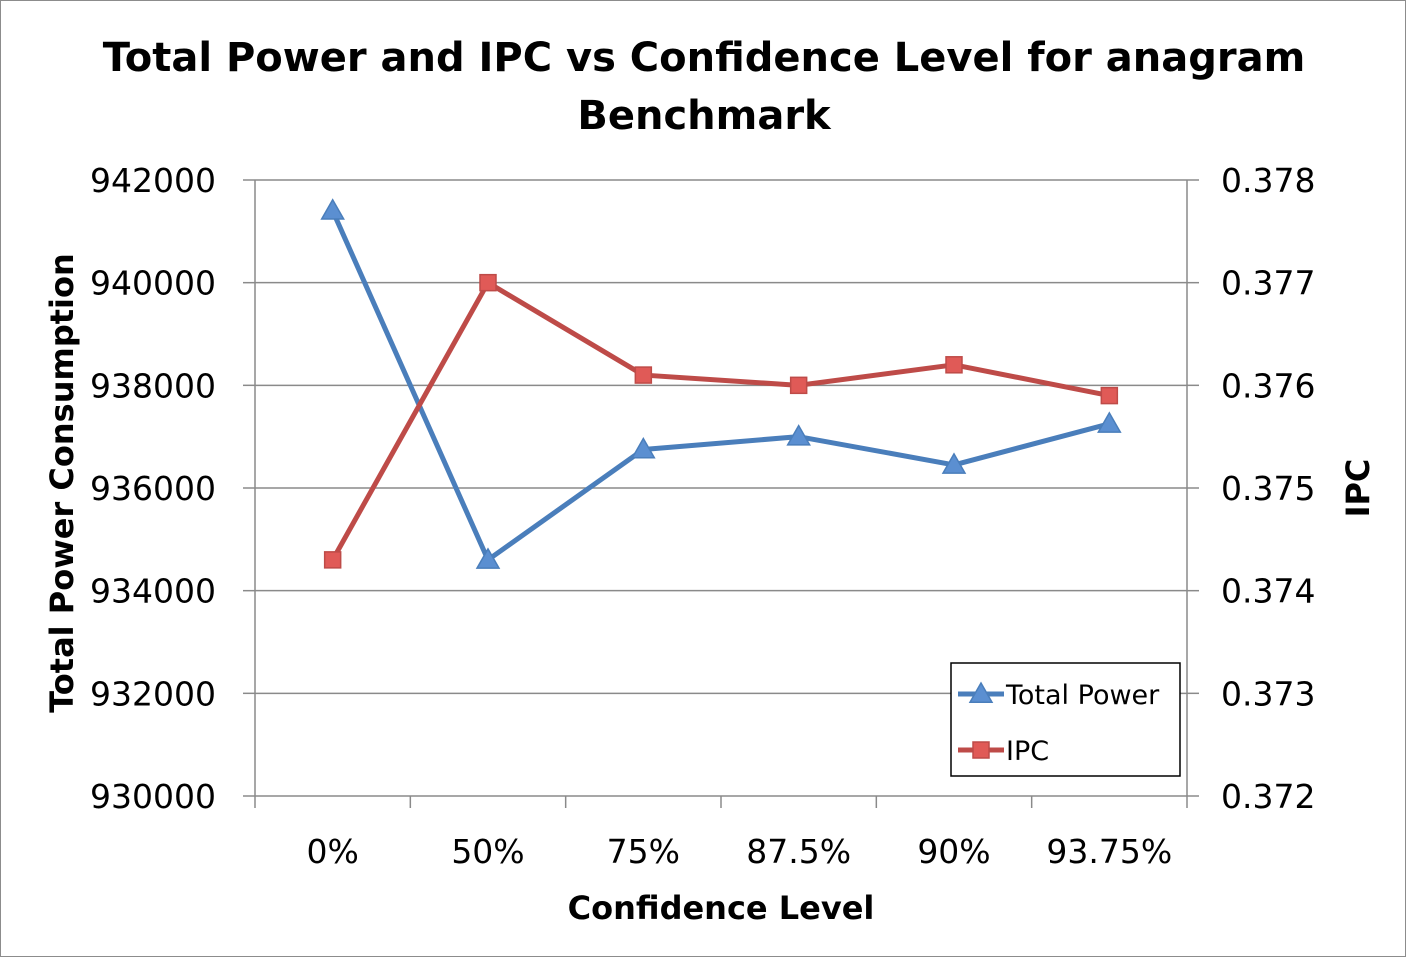  Describe the element at coordinates (1003, 751) in the screenshot. I see `legend-item: IPC` at that location.